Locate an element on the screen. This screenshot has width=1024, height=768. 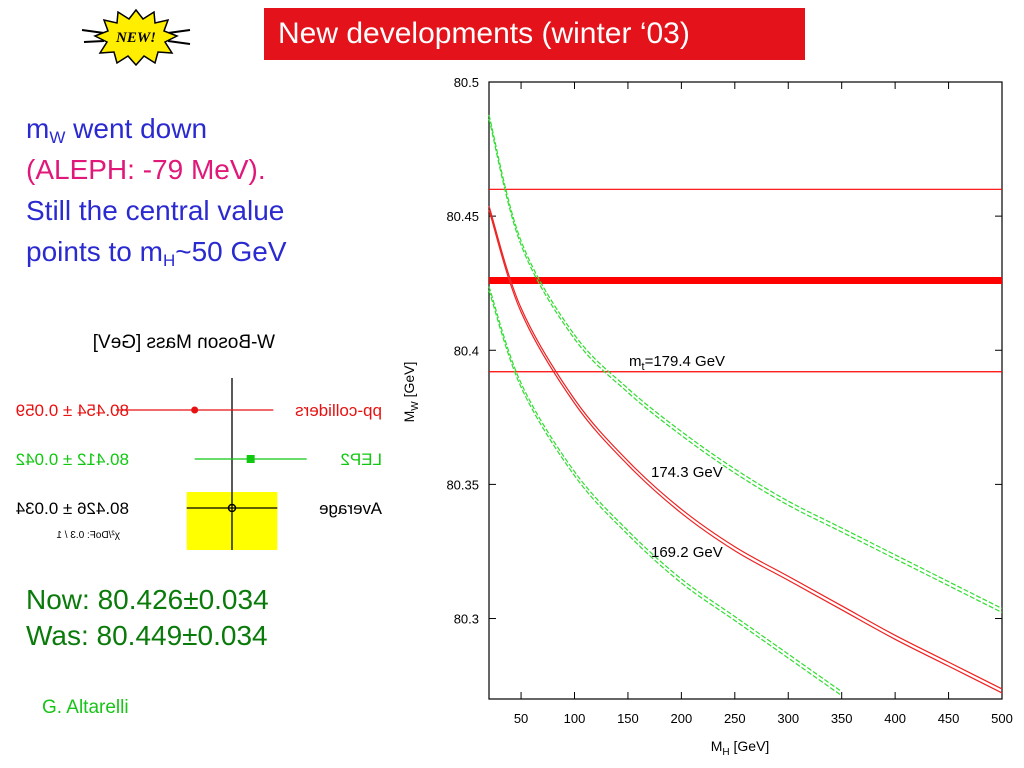
new-starburst-badge: NEW! is located at coordinates (136, 37).